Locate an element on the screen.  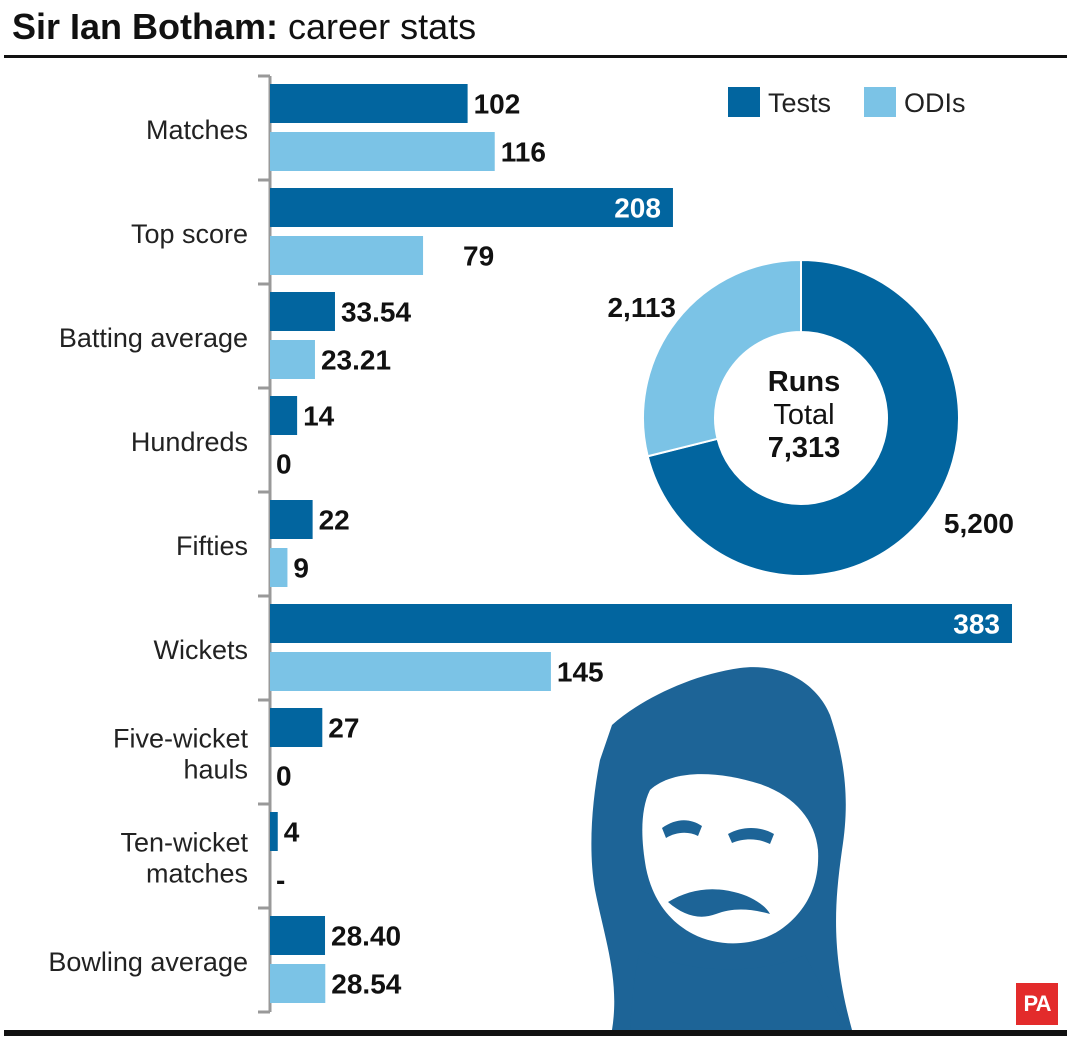
page-title: Sir Ian Botham: career stats is located at coordinates (244, 28).